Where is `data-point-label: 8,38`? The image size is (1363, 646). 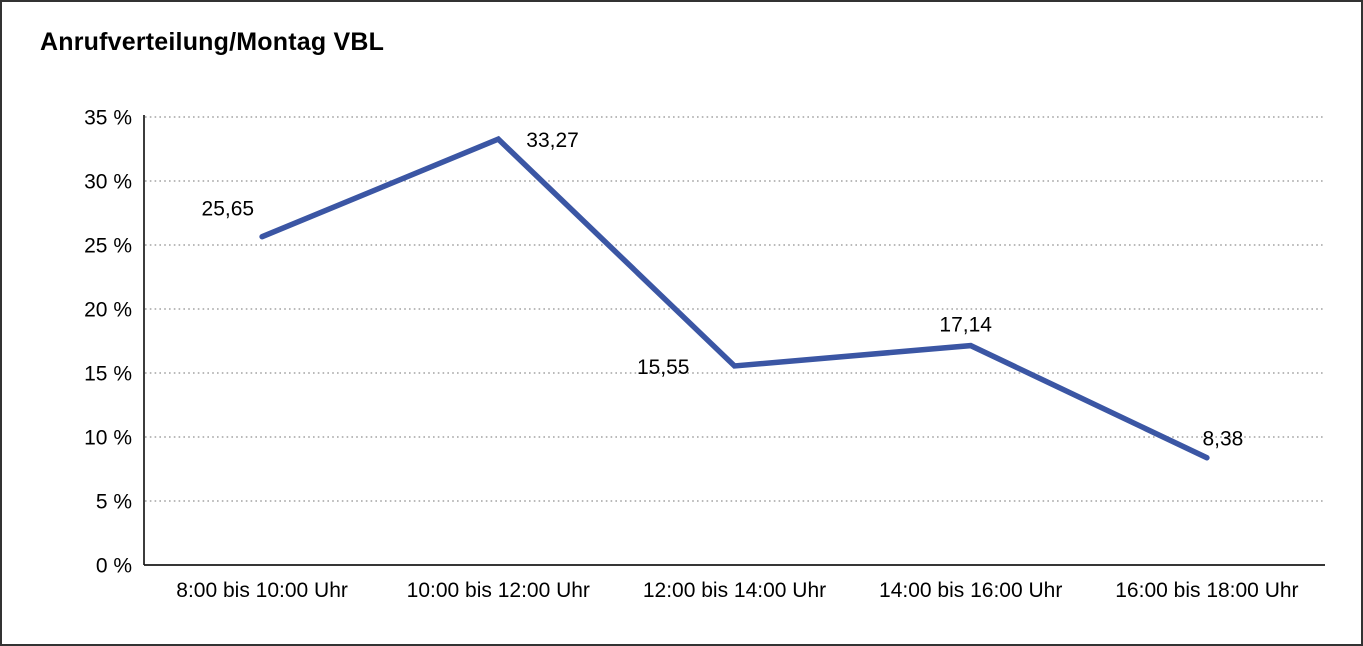 data-point-label: 8,38 is located at coordinates (1222, 439).